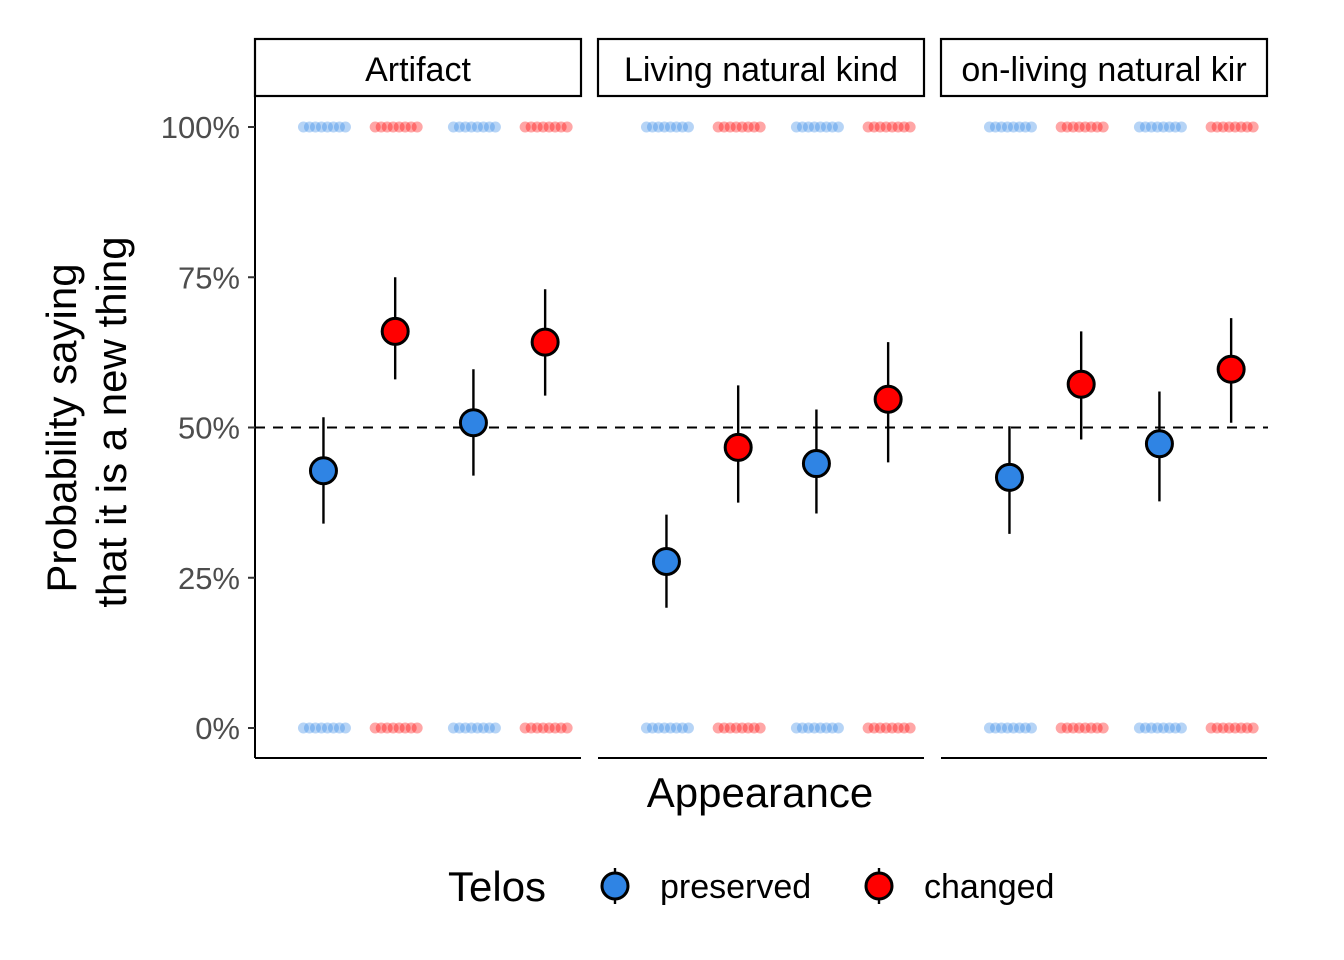 Image resolution: width=1344 pixels, height=960 pixels. What do you see at coordinates (738, 447) in the screenshot?
I see `estimate-point-changed` at bounding box center [738, 447].